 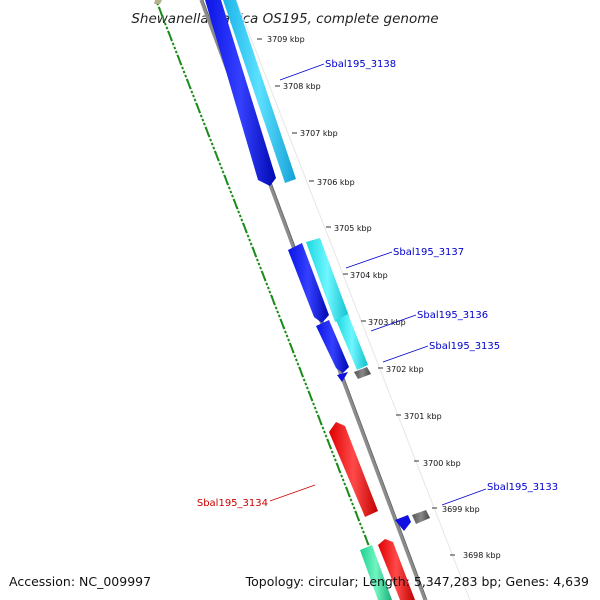 I want to click on scale-tick-label: 3705 kbp, so click(x=353, y=228).